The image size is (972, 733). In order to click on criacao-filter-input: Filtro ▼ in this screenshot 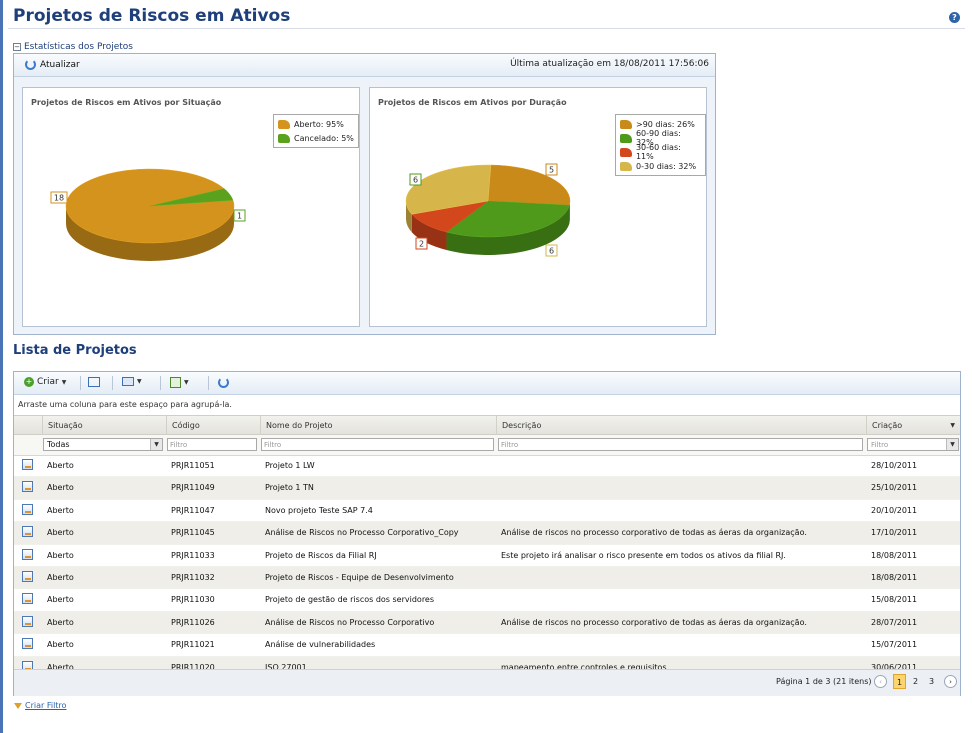, I will do `click(913, 444)`.